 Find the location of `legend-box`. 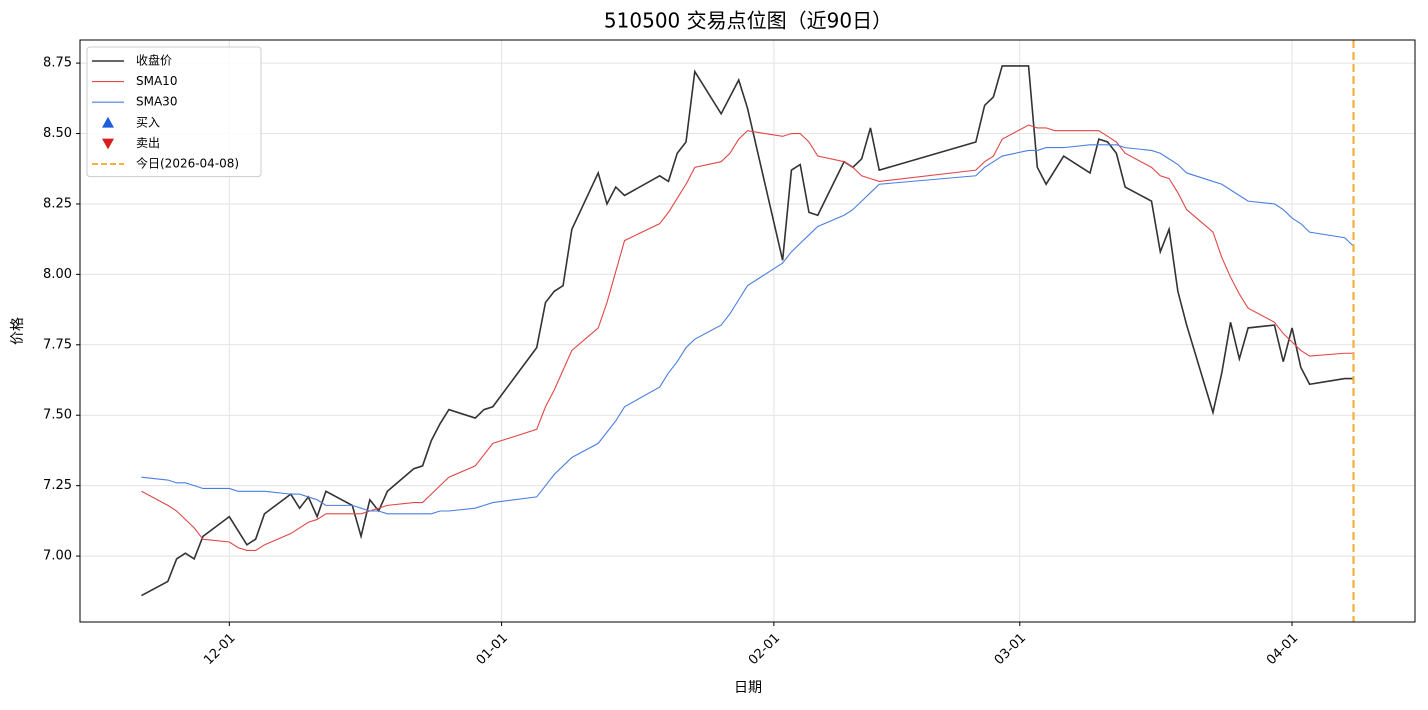

legend-box is located at coordinates (174, 112).